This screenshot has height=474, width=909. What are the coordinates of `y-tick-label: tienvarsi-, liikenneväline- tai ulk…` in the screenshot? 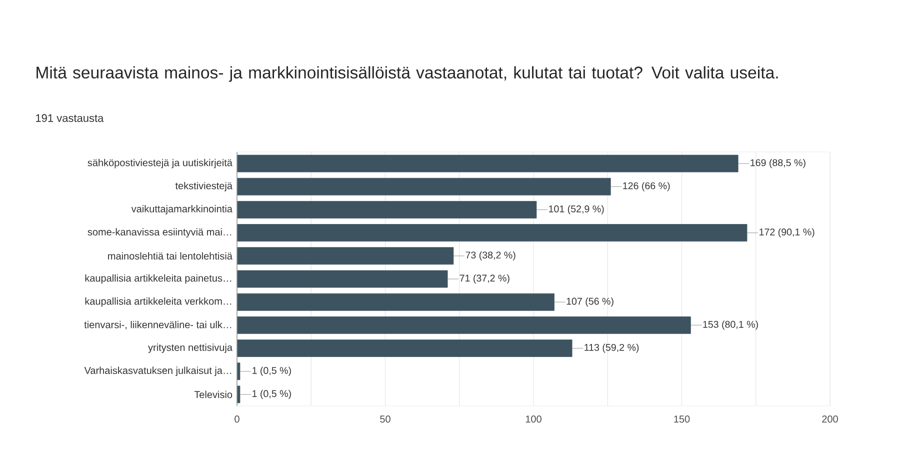 It's located at (158, 325).